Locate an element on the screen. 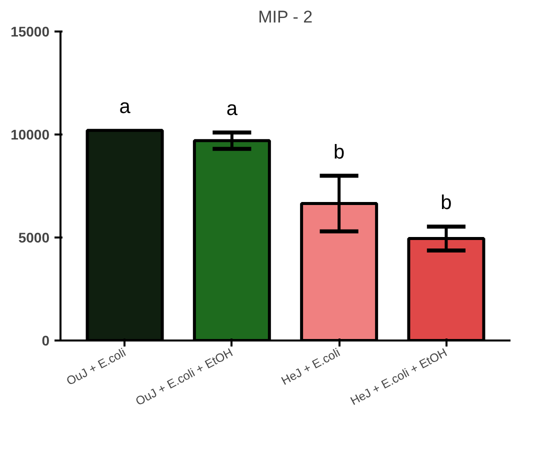 This screenshot has height=459, width=539. y-tick-label: 0 is located at coordinates (46, 340).